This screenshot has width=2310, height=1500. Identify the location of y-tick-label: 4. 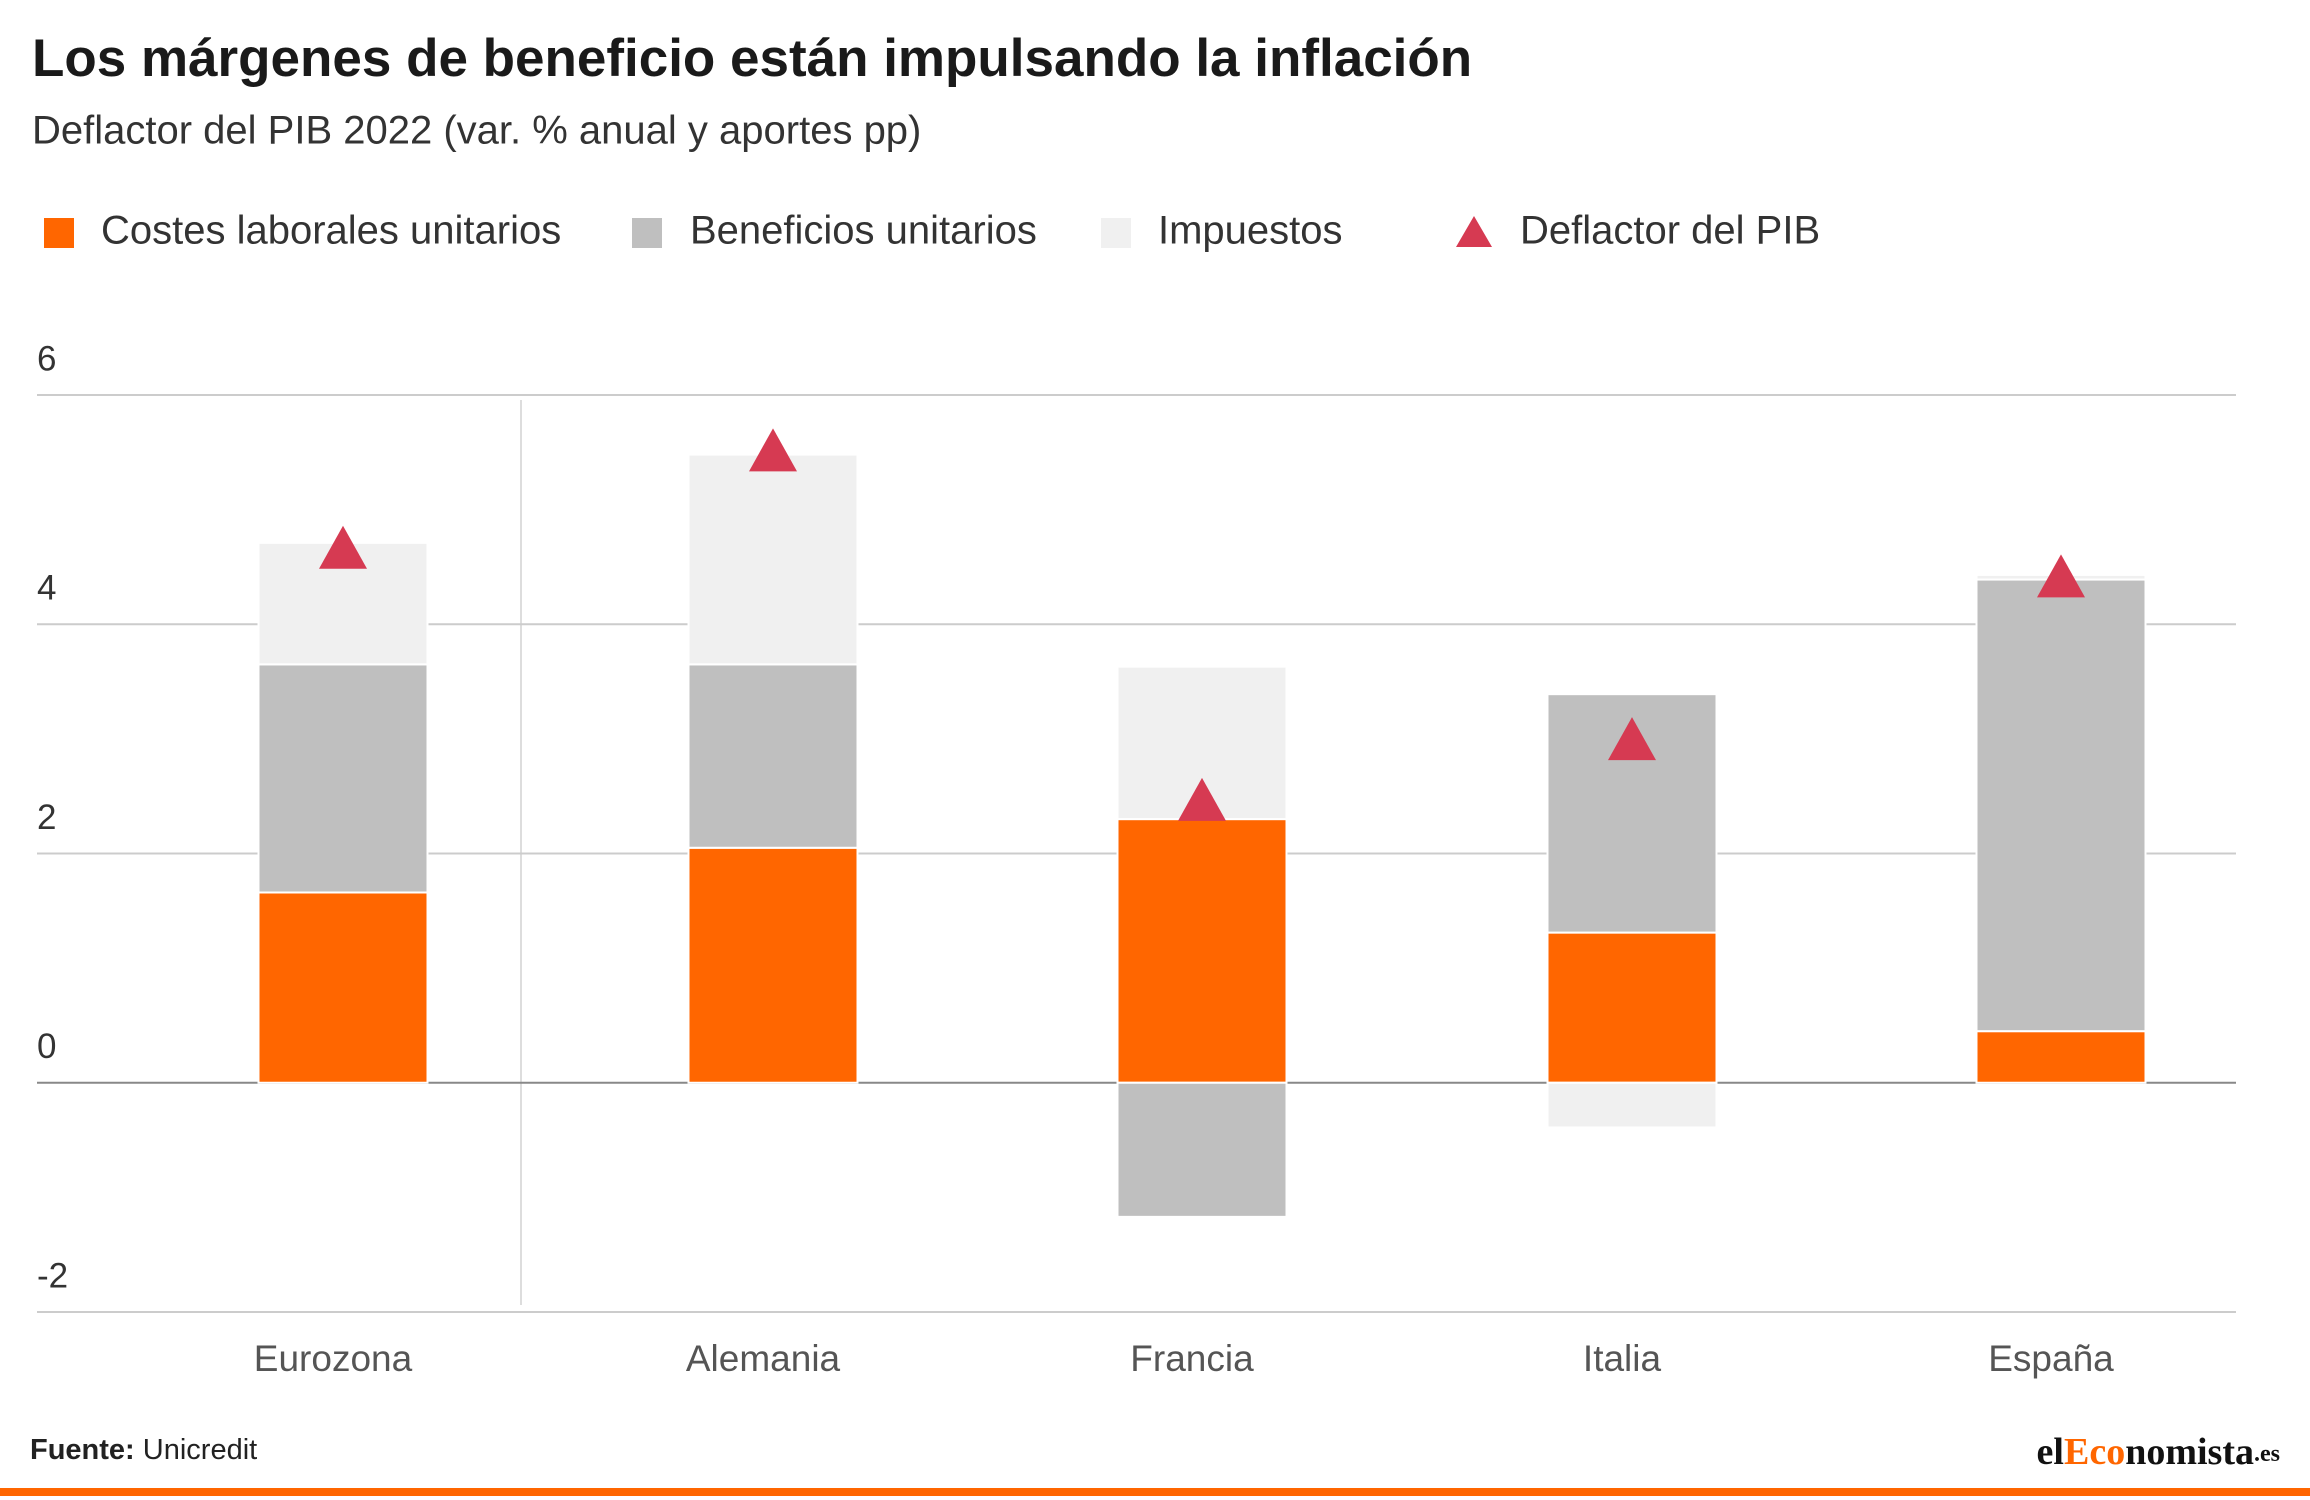
(46, 588).